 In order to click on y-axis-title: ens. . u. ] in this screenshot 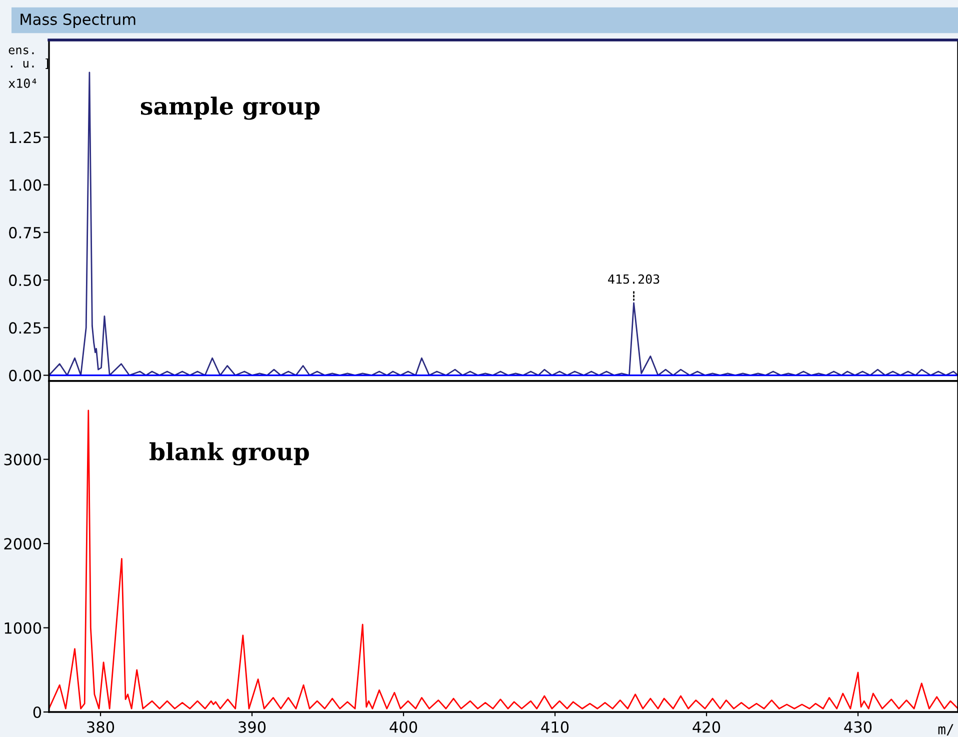, I will do `click(28, 58)`.